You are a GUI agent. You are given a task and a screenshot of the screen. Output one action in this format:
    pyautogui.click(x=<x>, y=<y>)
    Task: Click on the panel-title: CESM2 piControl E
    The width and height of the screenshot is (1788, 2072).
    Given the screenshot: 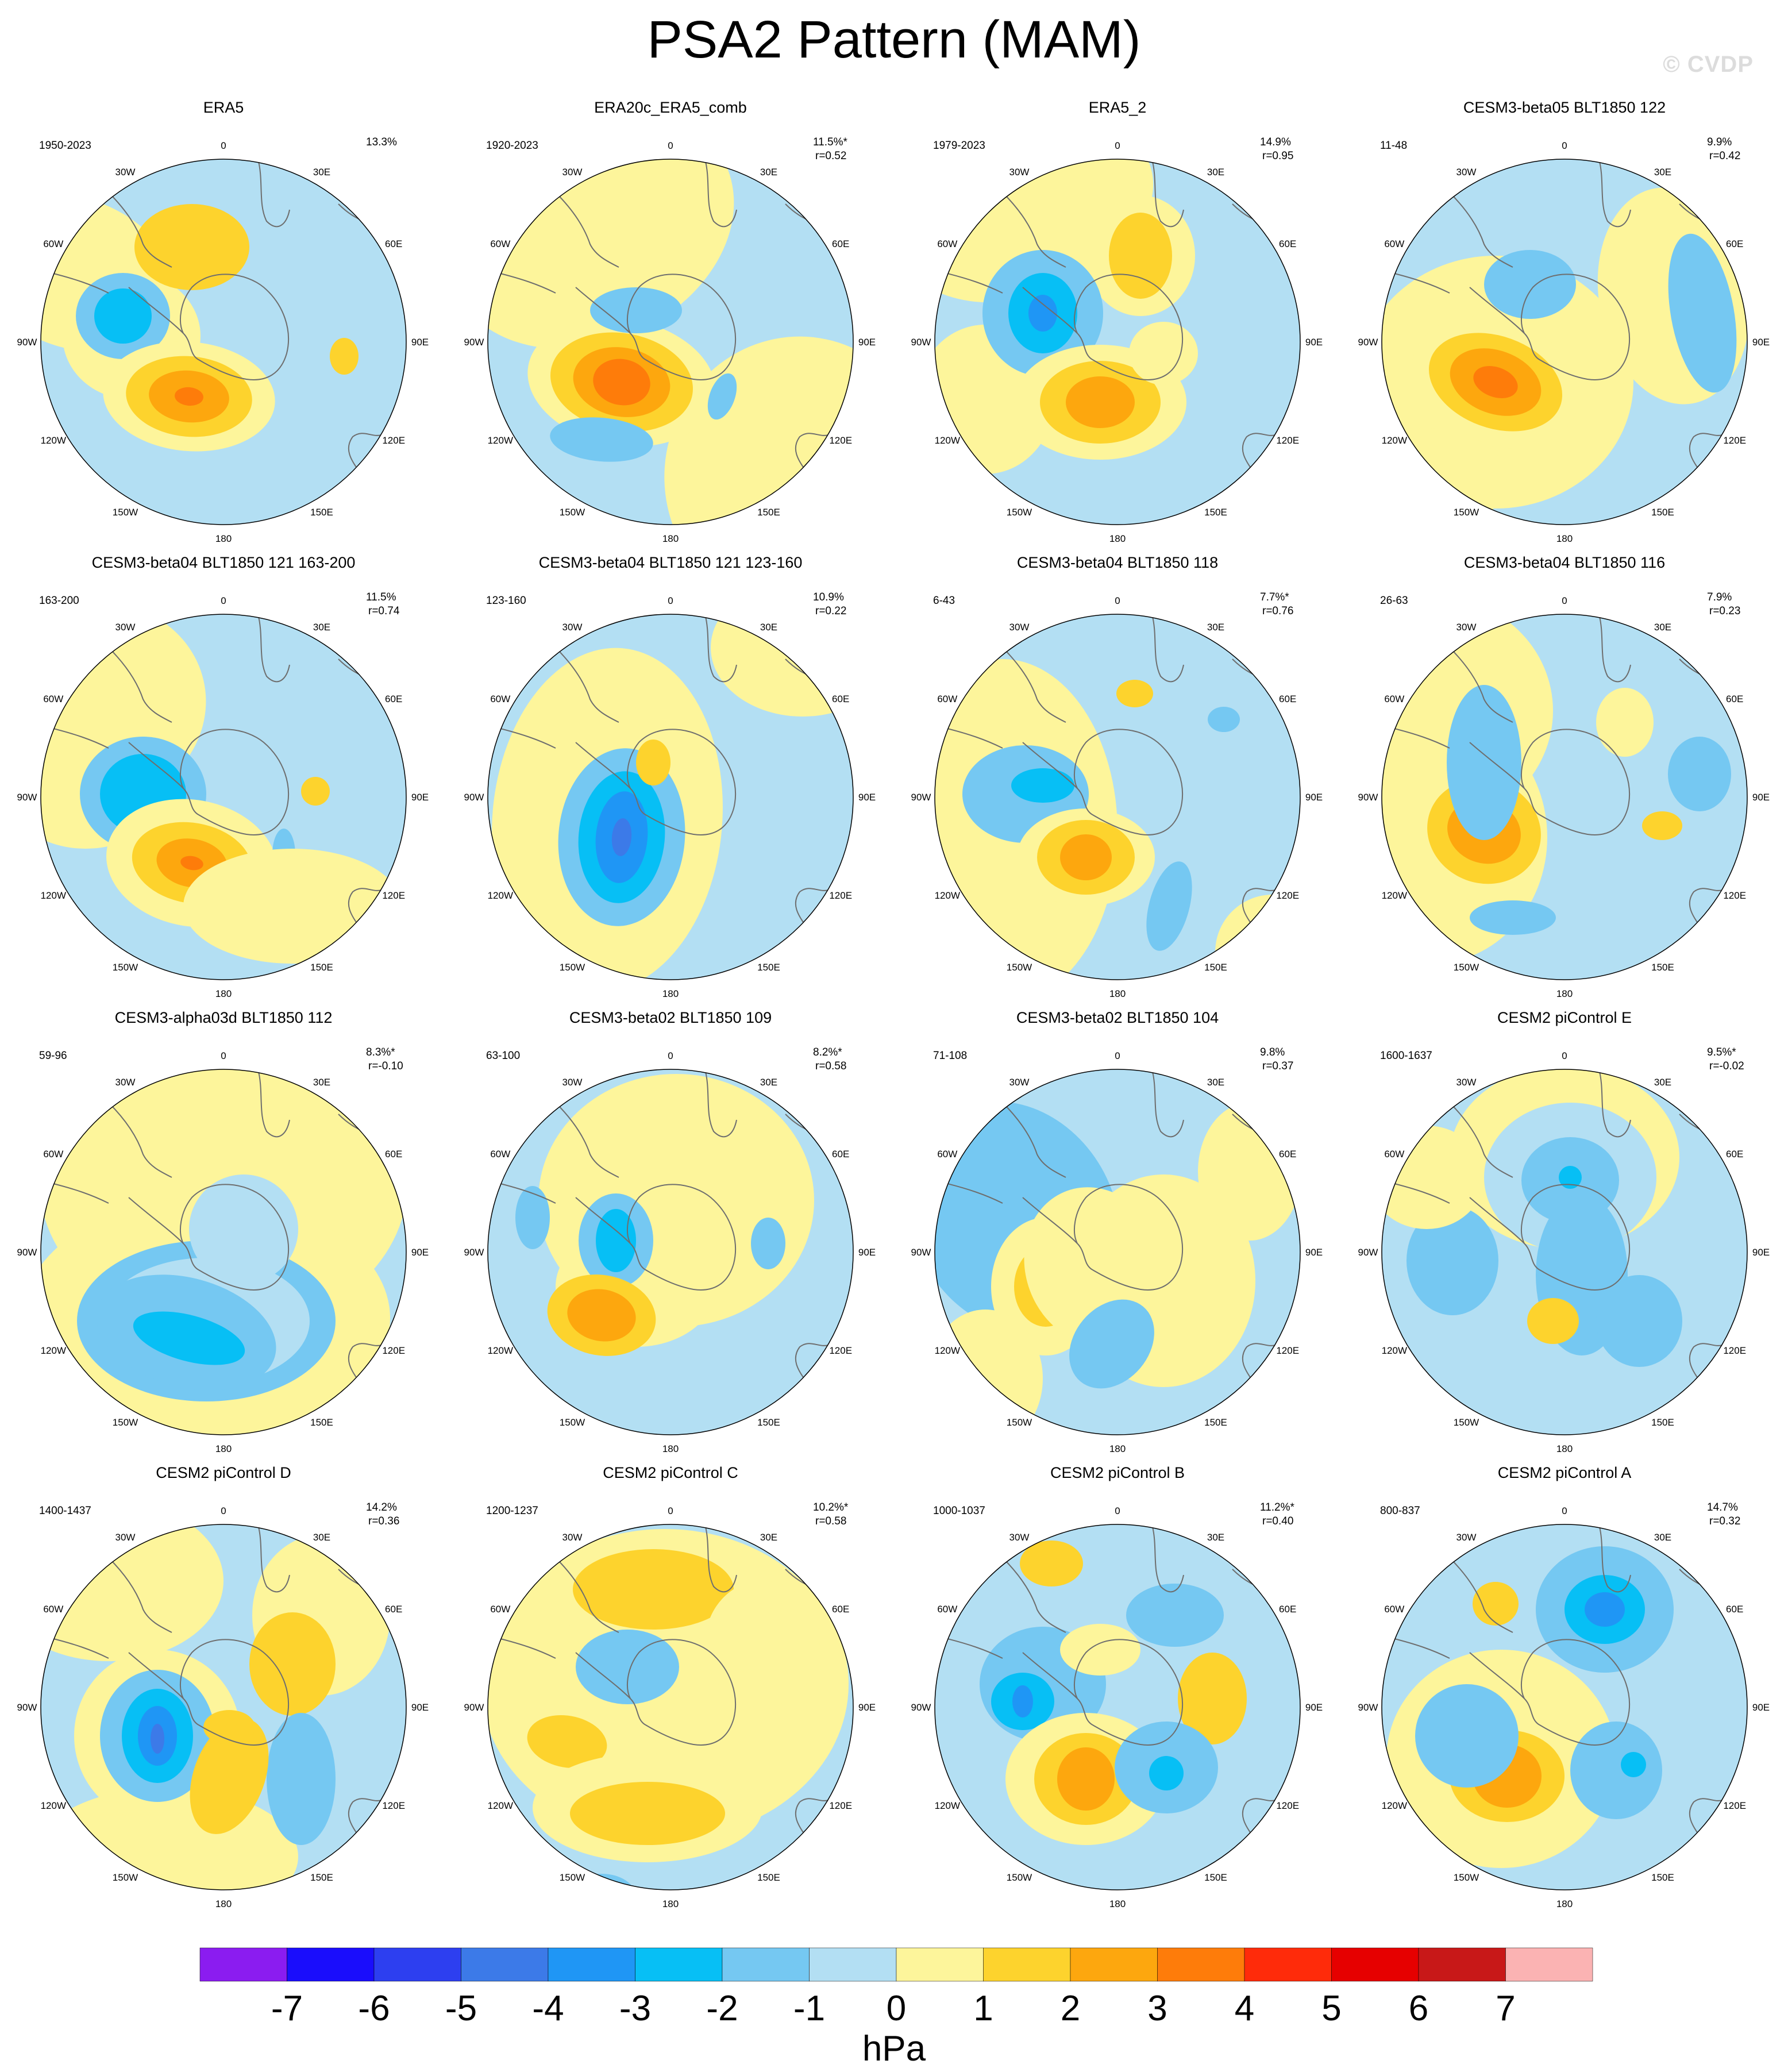 What is the action you would take?
    pyautogui.click(x=1564, y=1017)
    